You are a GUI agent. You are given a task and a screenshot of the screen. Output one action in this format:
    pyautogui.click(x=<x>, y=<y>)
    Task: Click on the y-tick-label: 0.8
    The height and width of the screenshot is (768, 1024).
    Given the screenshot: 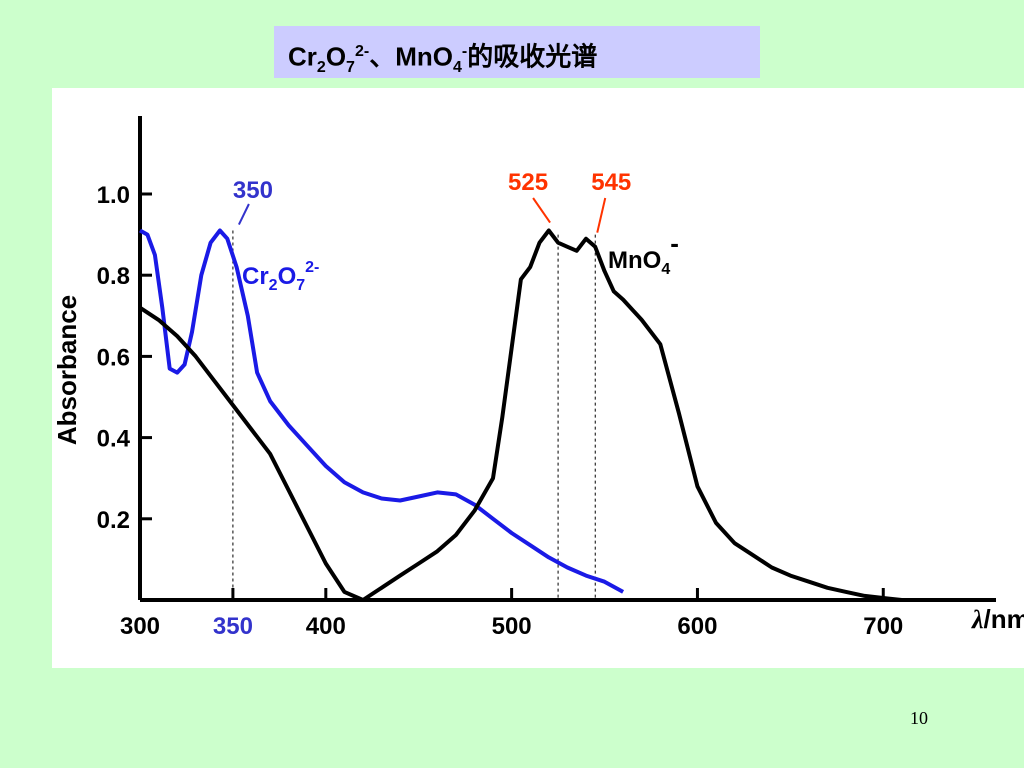 What is the action you would take?
    pyautogui.click(x=113, y=276)
    